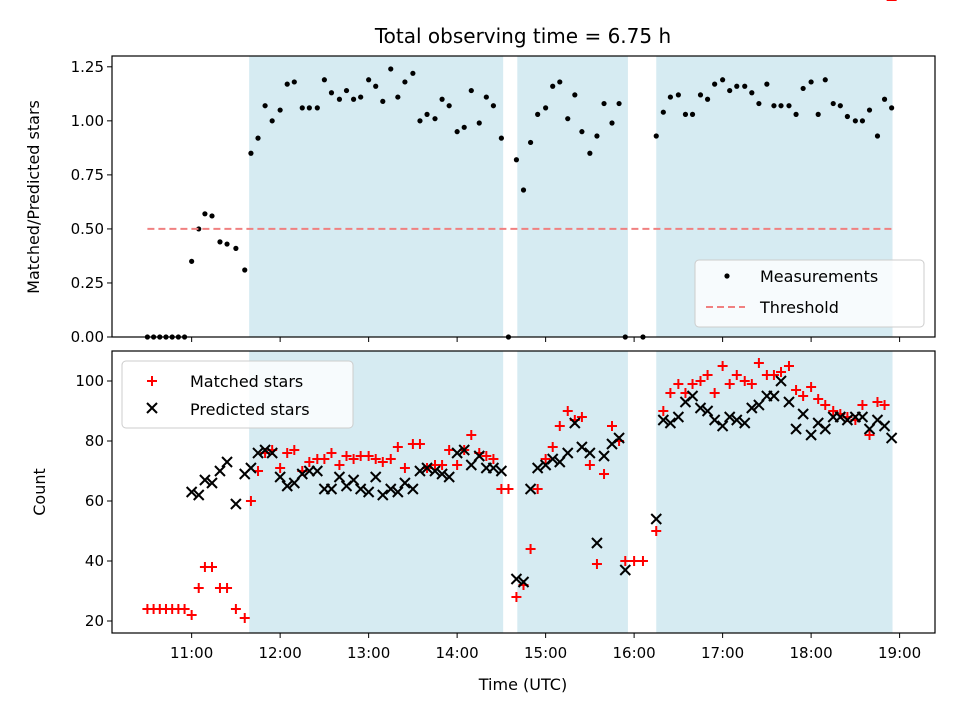 The width and height of the screenshot is (960, 720). What do you see at coordinates (368, 653) in the screenshot?
I see `x-tick-label: 13:00` at bounding box center [368, 653].